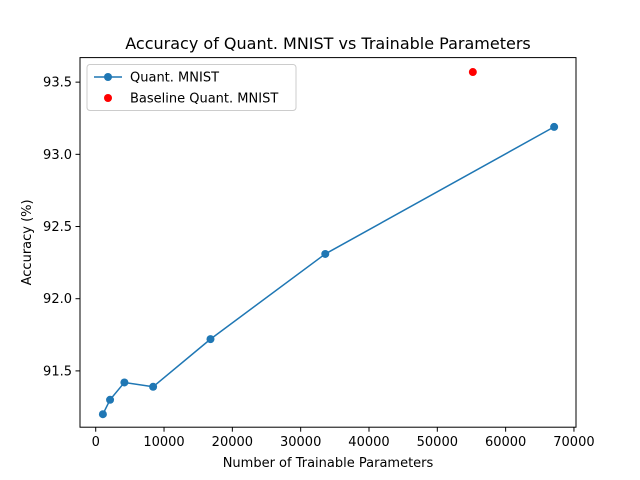  Describe the element at coordinates (472, 72) in the screenshot. I see `baseline-point` at that location.